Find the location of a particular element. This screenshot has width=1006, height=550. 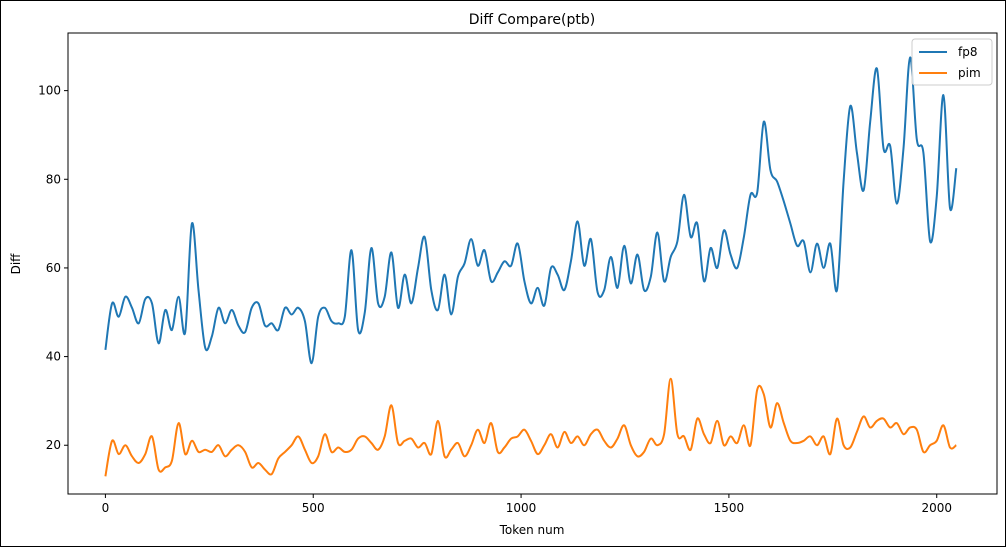

y-axis: 20 40 60 80 100 is located at coordinates (53, 268).